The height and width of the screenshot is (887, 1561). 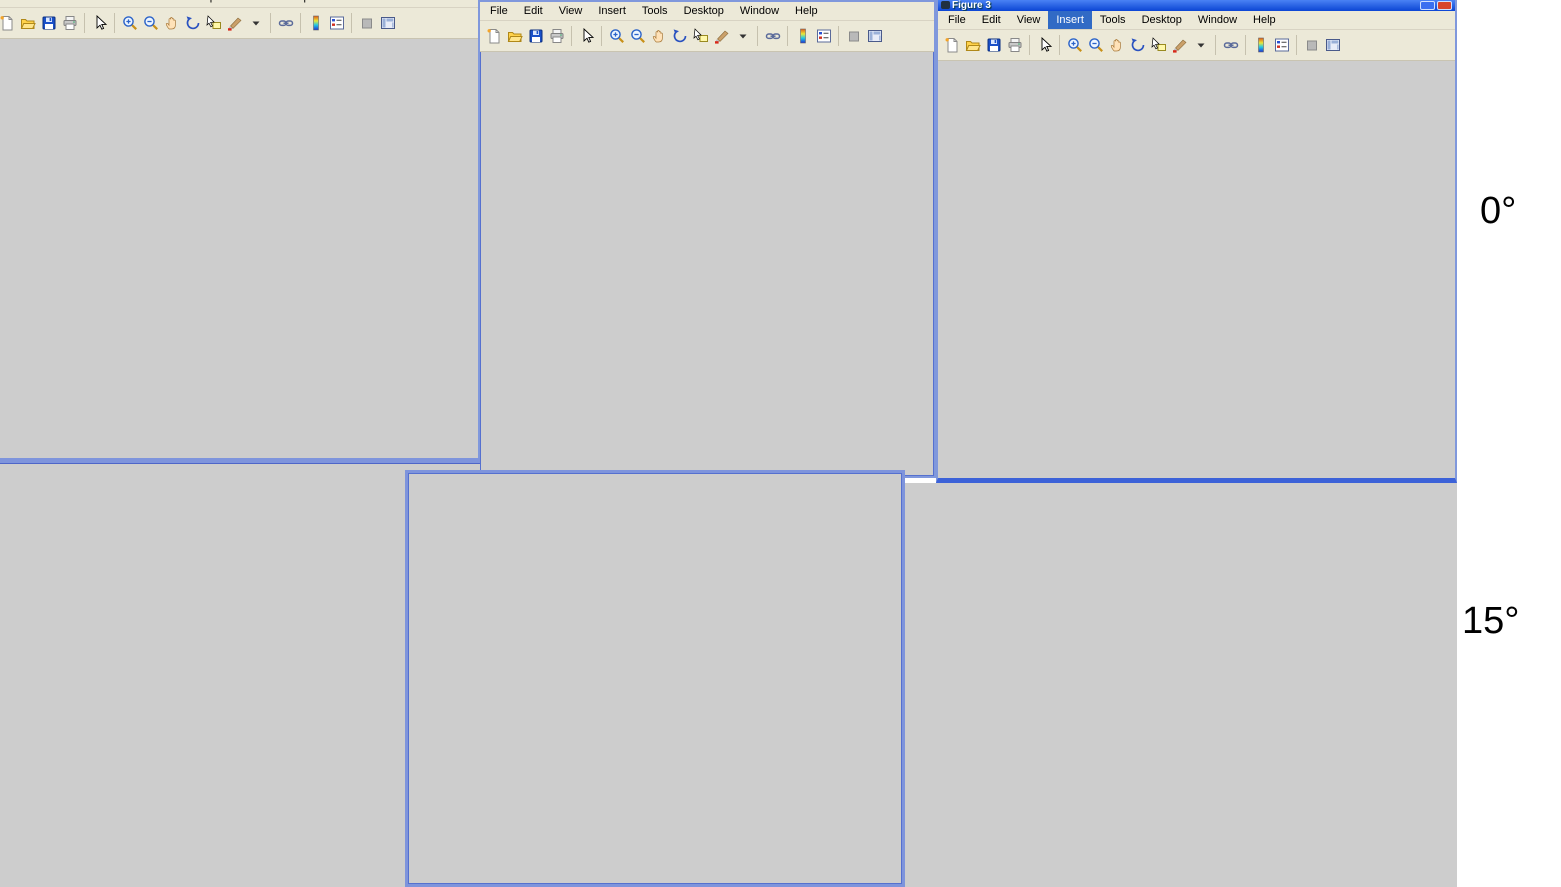 I want to click on window-icon, so click(x=945, y=5).